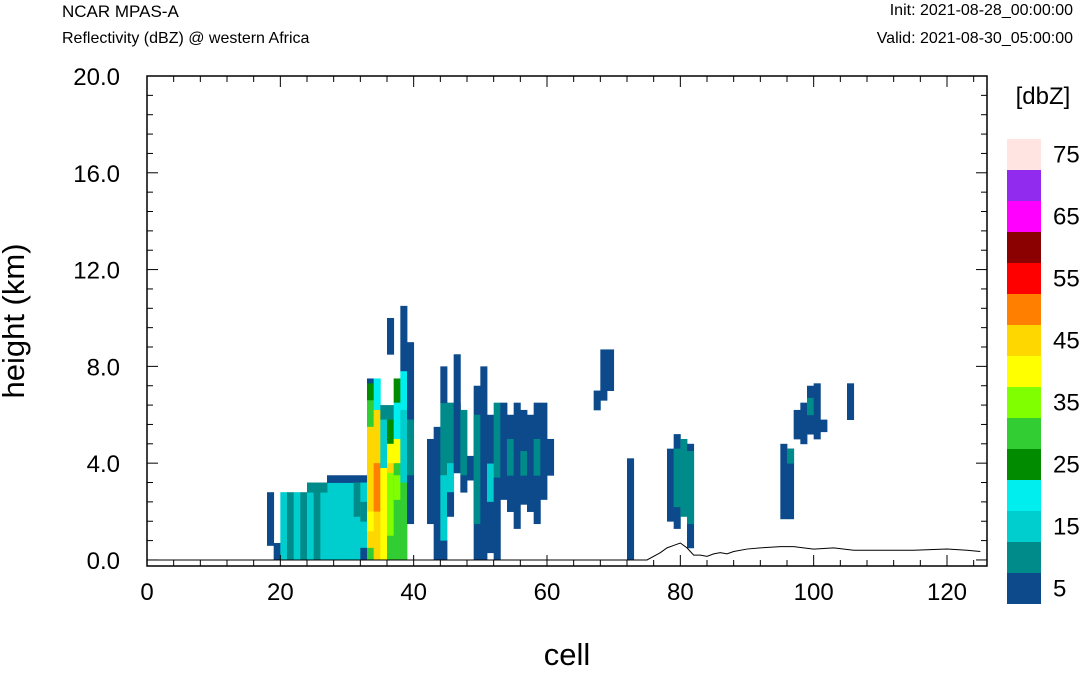 Image resolution: width=1079 pixels, height=677 pixels. What do you see at coordinates (981, 10) in the screenshot?
I see `init-time: Init: 2021-08-28_00:00:00` at bounding box center [981, 10].